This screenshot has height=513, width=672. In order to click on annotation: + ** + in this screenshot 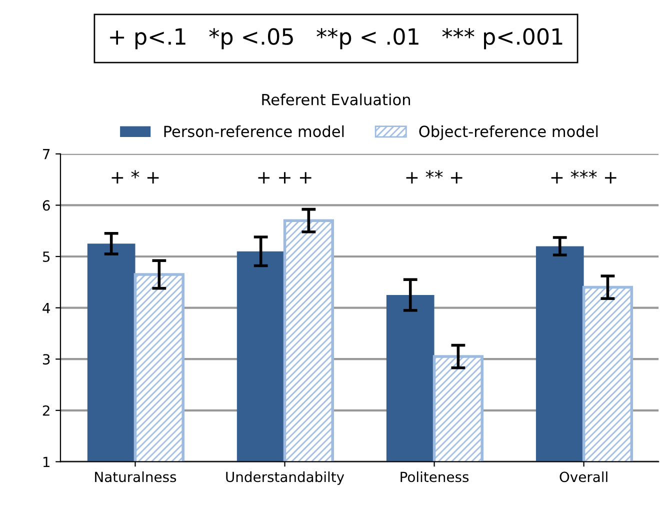, I will do `click(434, 177)`.